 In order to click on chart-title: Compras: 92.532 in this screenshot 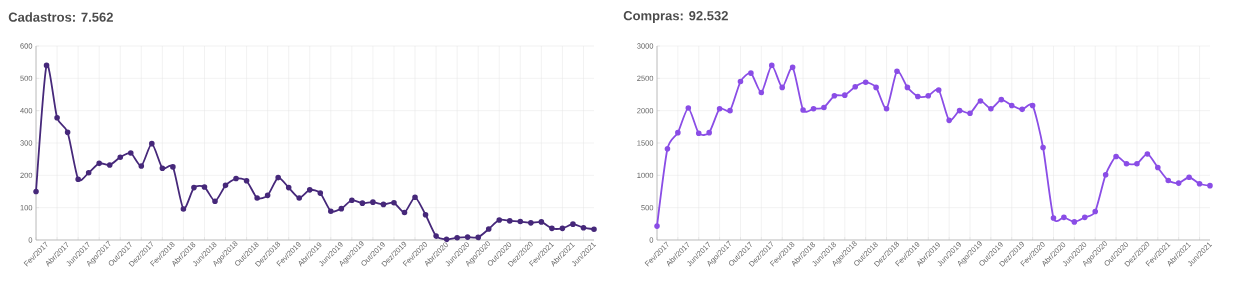, I will do `click(675, 17)`.